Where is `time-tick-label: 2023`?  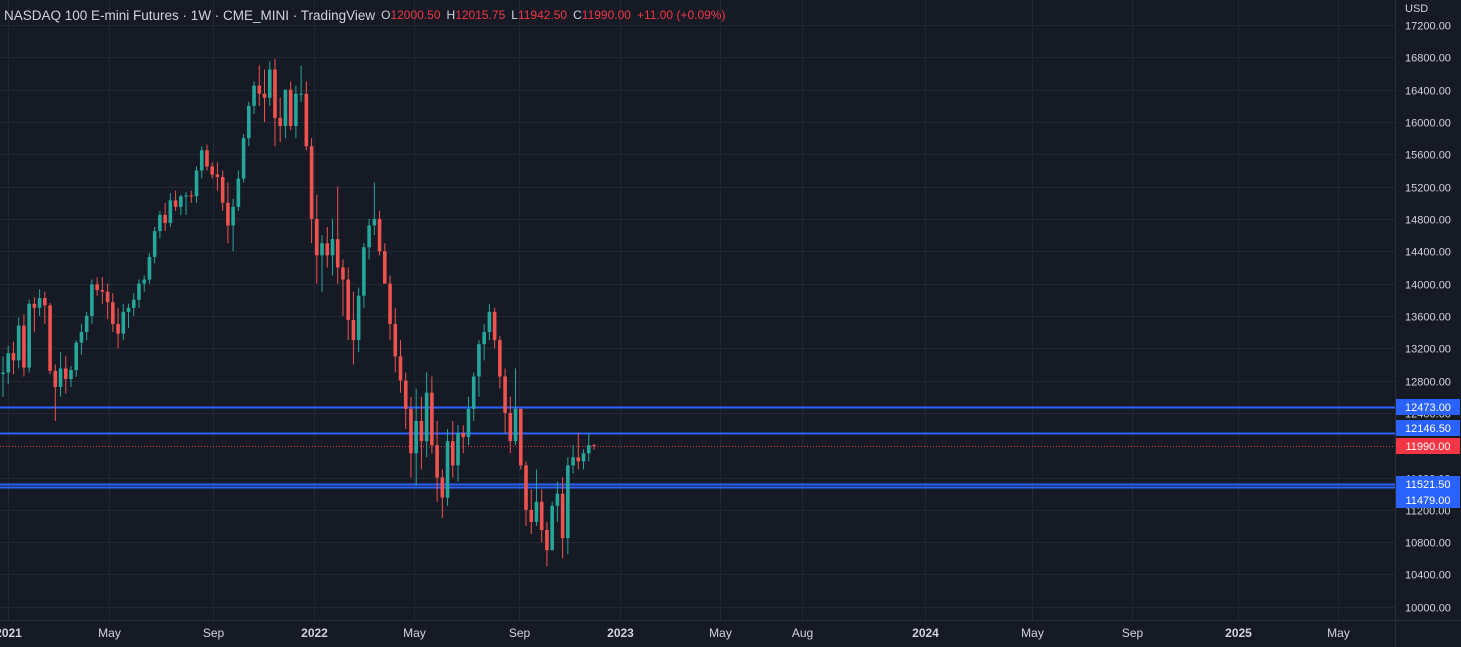
time-tick-label: 2023 is located at coordinates (620, 633).